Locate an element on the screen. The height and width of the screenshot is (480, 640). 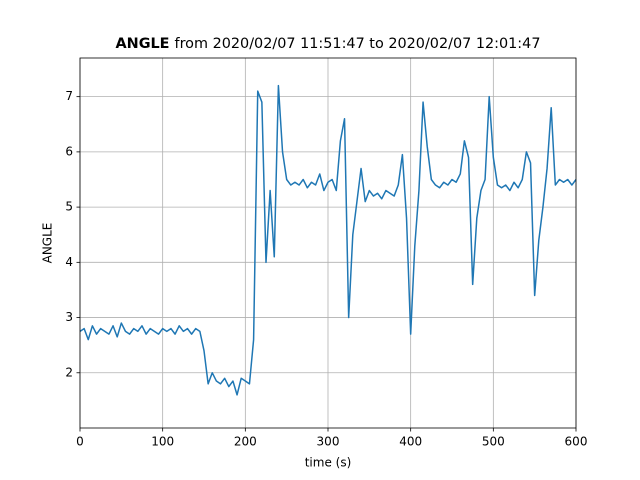
y-tick-label: 5 is located at coordinates (69, 207).